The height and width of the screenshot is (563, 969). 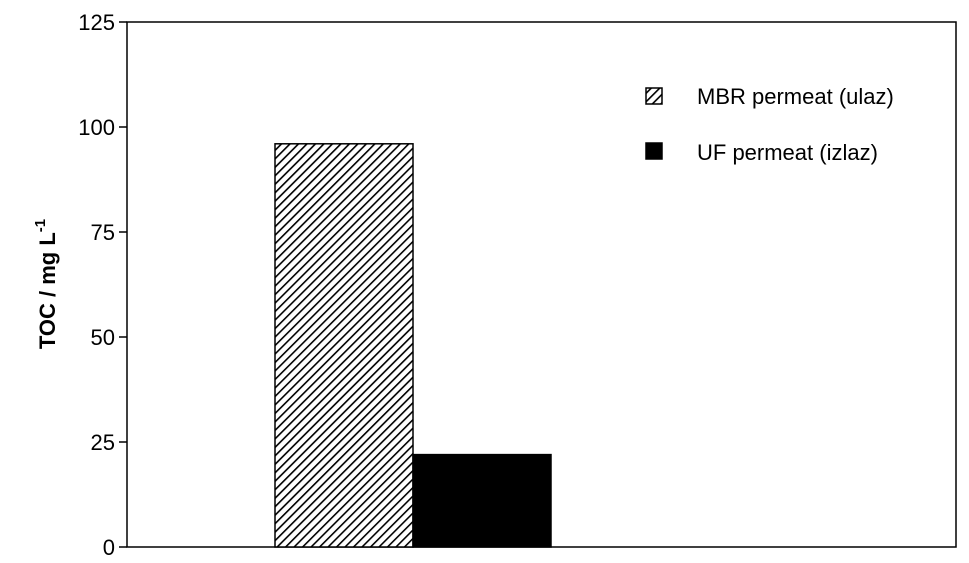 I want to click on bar-mbr-permeat, so click(x=344, y=345).